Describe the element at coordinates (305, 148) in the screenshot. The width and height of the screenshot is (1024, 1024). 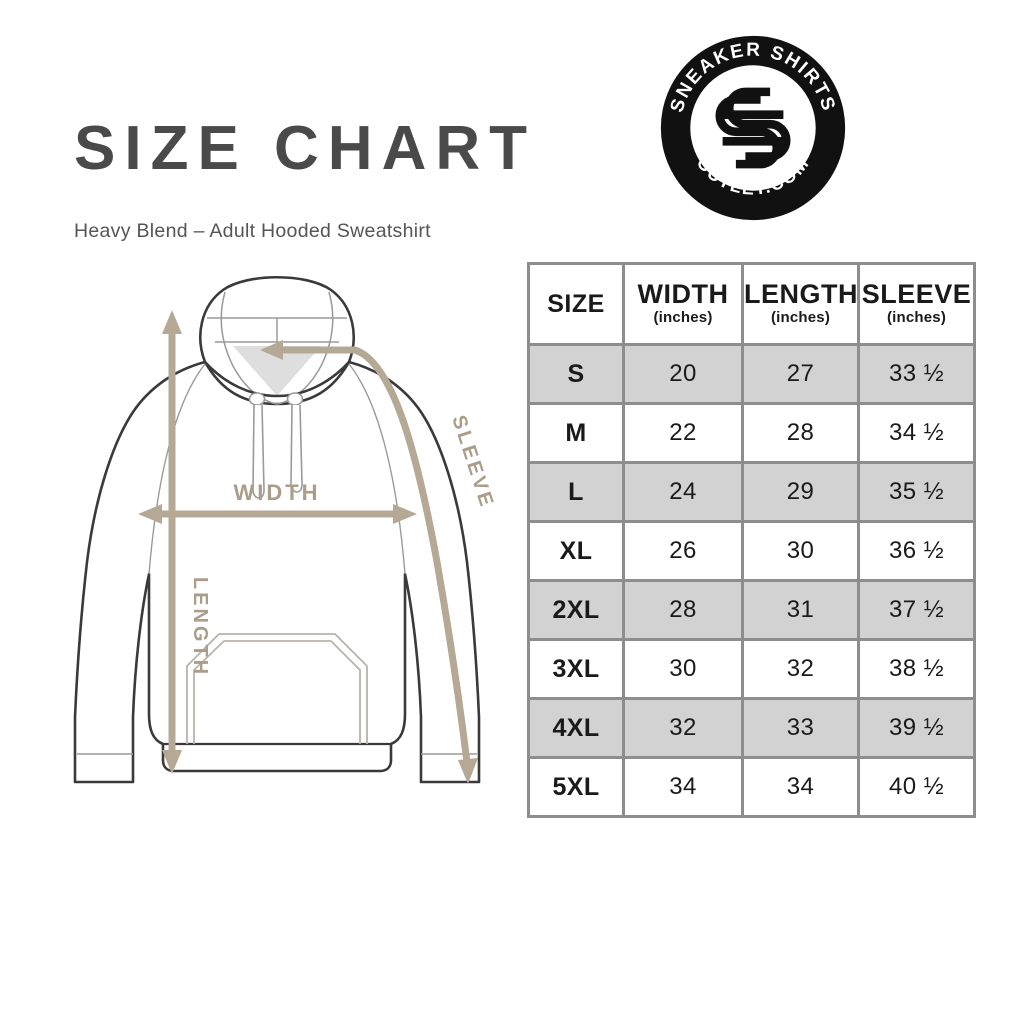
I see `page-title: SIZE CHART` at that location.